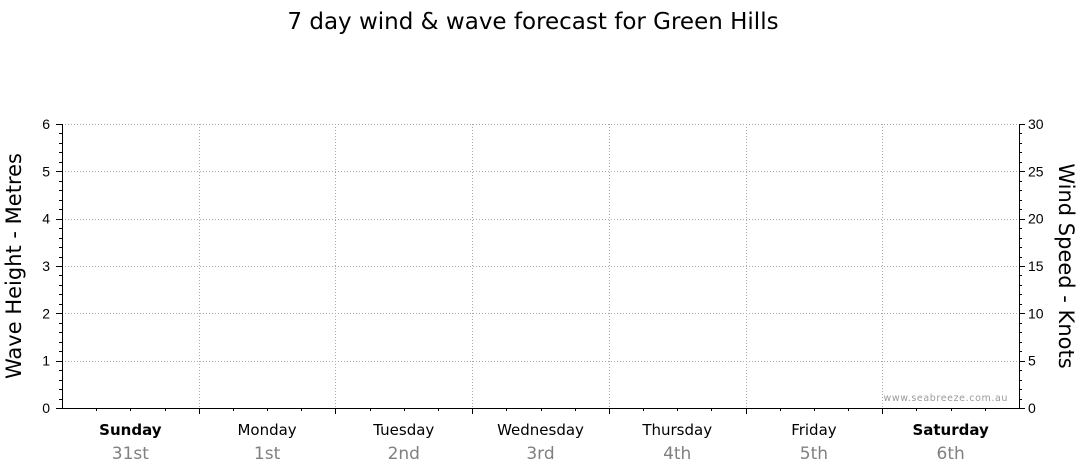 This screenshot has height=475, width=1080. Describe the element at coordinates (814, 454) in the screenshot. I see `day-date-label: 5th` at that location.